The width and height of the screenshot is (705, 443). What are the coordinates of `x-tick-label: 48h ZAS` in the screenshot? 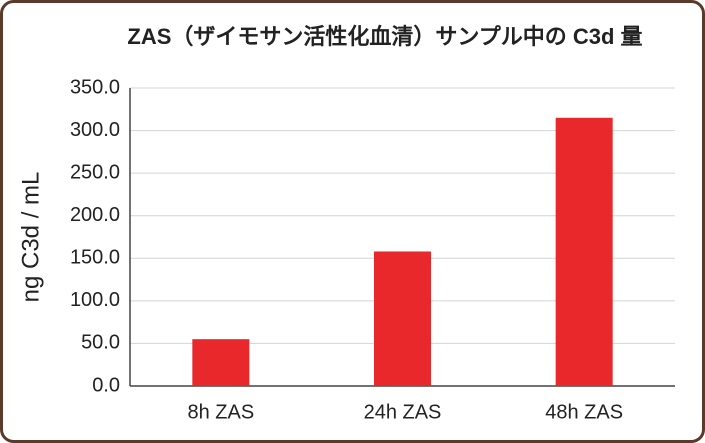 It's located at (584, 412).